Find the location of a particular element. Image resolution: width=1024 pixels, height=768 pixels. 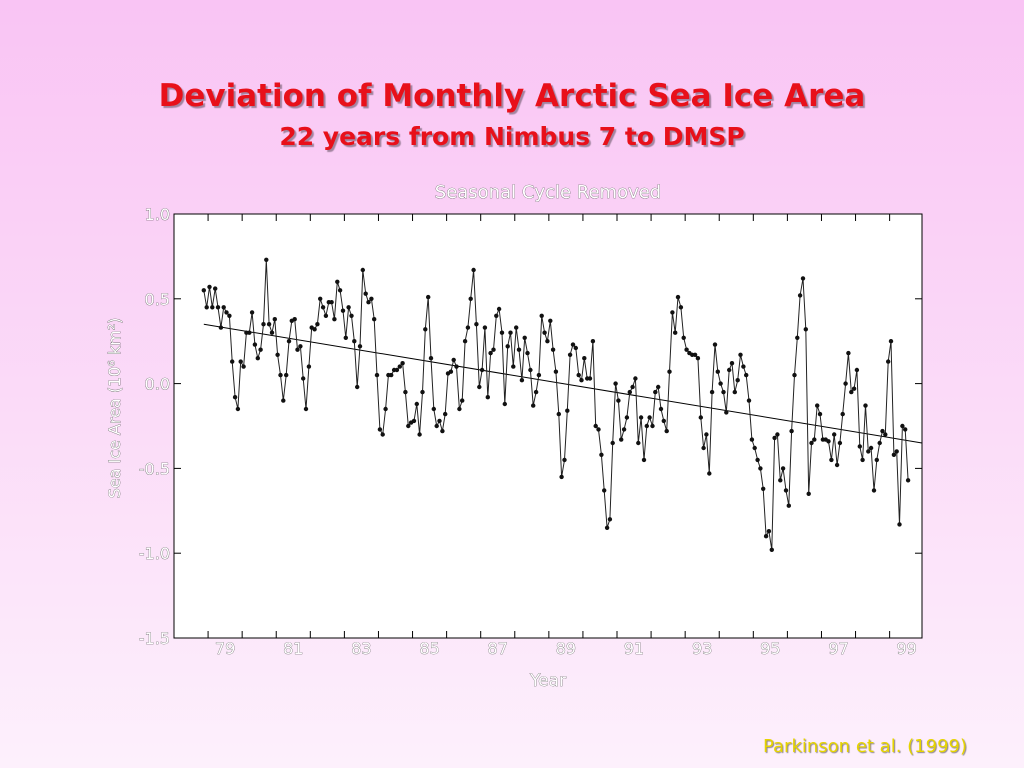

x-tick-label: 91 is located at coordinates (634, 648).